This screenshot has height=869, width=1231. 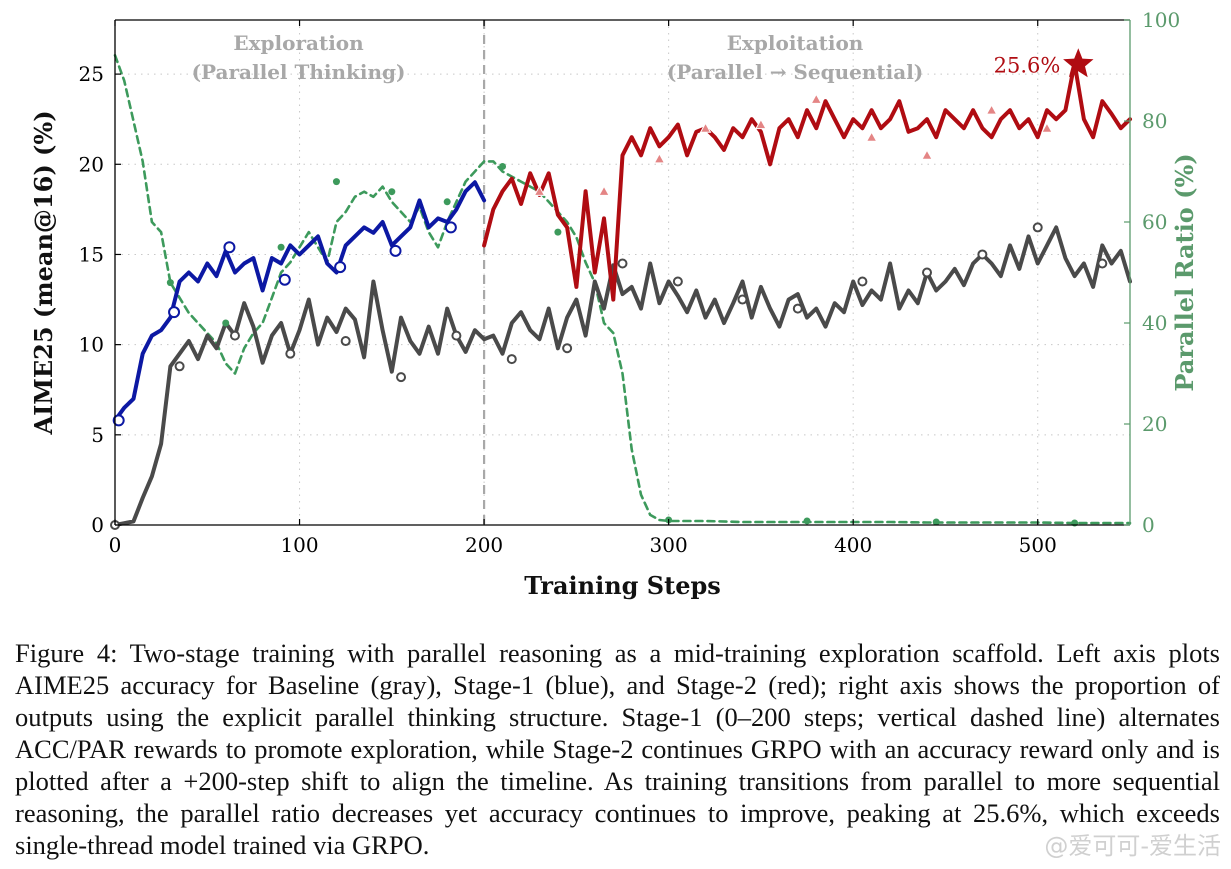 What do you see at coordinates (299, 72) in the screenshot?
I see `region-label-subtitle: (Parallel Thinking)` at bounding box center [299, 72].